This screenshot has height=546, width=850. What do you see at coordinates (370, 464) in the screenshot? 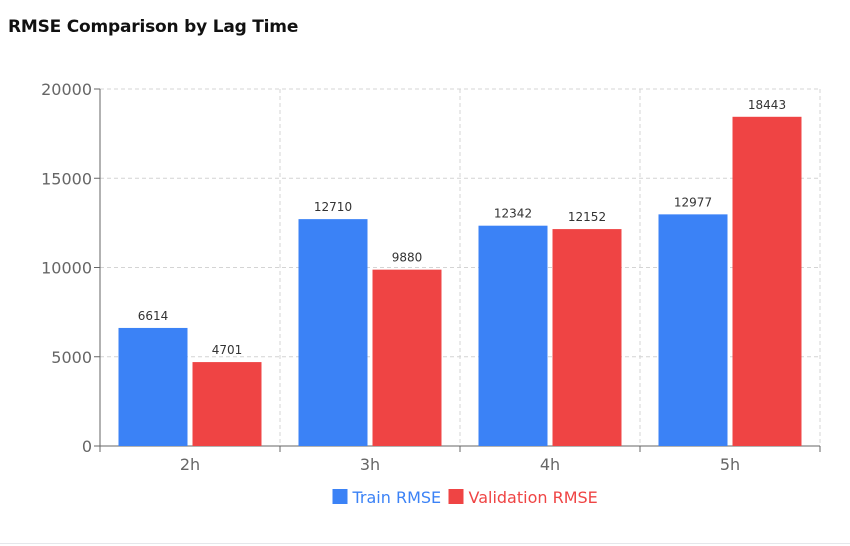
I see `x-tick-label: 3h` at bounding box center [370, 464].